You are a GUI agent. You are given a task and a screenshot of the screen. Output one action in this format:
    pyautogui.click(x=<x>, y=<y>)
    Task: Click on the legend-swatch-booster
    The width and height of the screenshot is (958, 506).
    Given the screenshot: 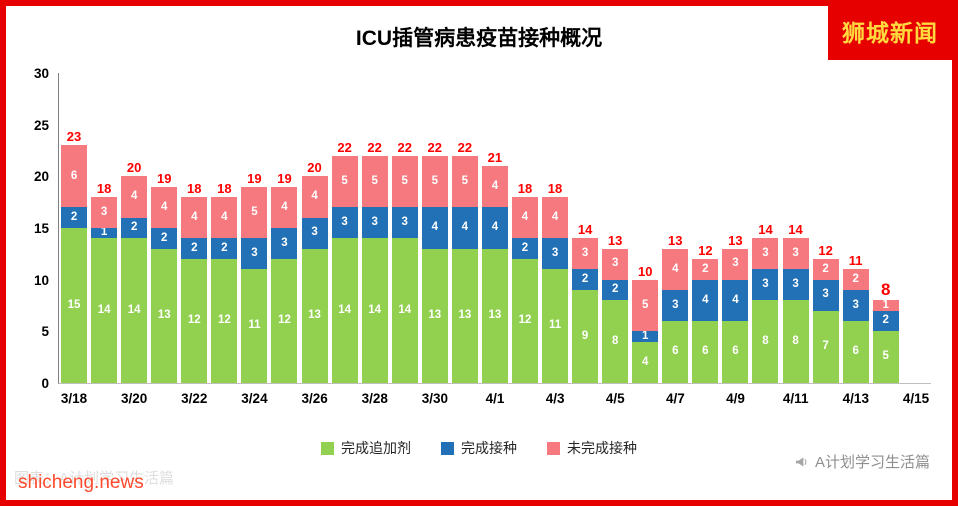 What is the action you would take?
    pyautogui.click(x=327, y=448)
    